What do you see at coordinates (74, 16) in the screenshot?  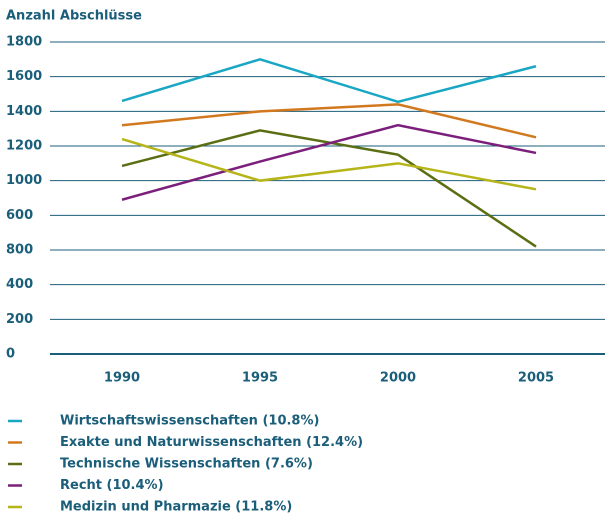 I see `y-axis-label: Anzahl Abschlüsse` at bounding box center [74, 16].